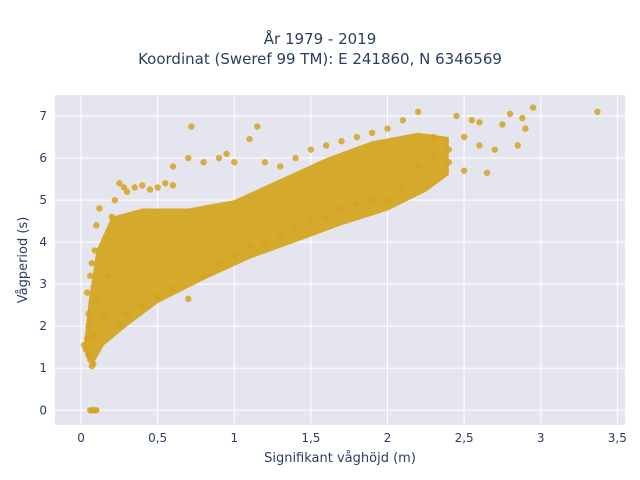  Describe the element at coordinates (388, 438) in the screenshot. I see `x-tick-label: 2` at that location.